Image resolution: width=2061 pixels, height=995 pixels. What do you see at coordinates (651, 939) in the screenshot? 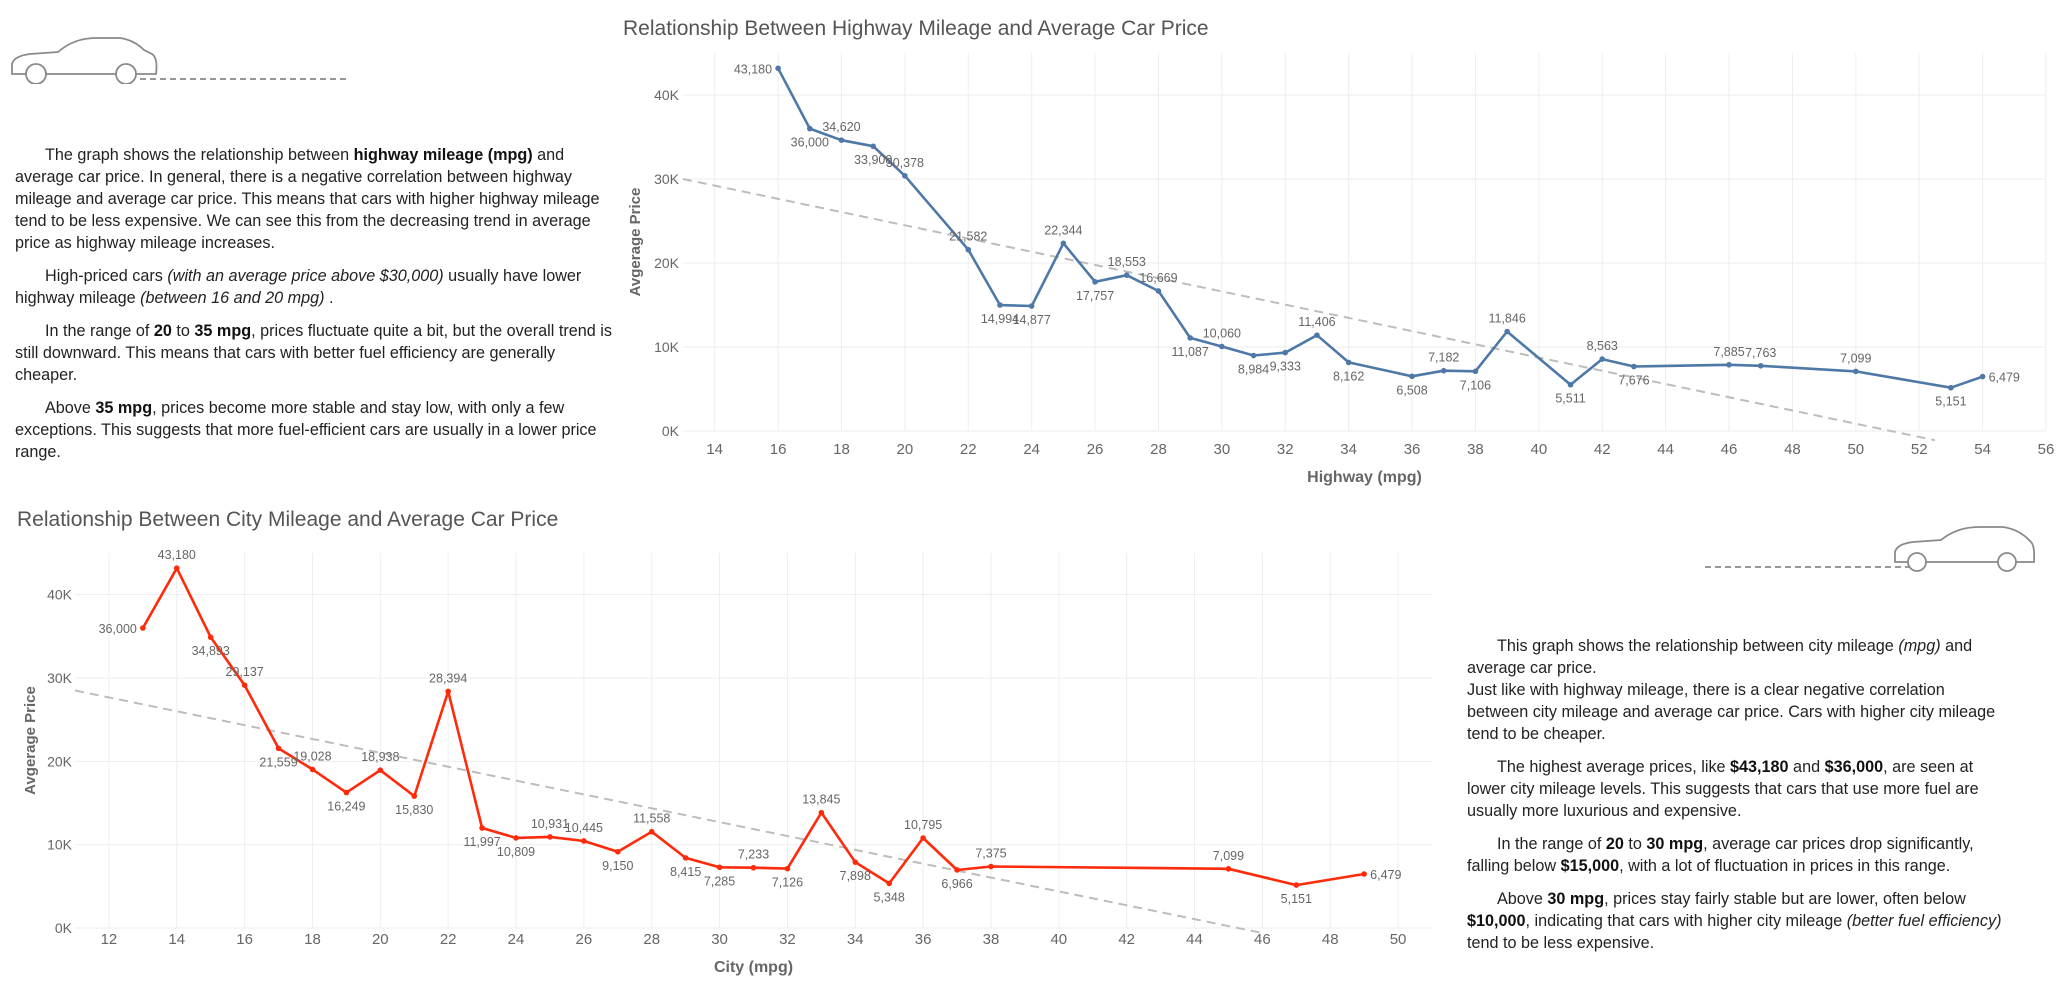
I see `city-x-tick-label: 28` at bounding box center [651, 939].